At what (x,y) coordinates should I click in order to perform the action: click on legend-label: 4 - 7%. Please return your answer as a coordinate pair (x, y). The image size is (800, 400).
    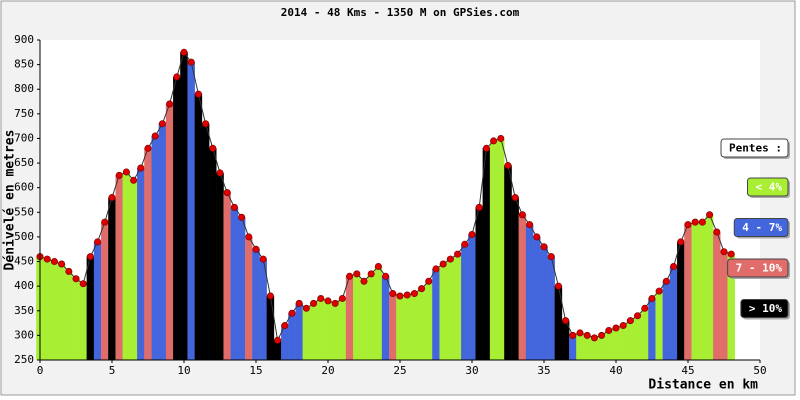
    Looking at the image, I should click on (762, 227).